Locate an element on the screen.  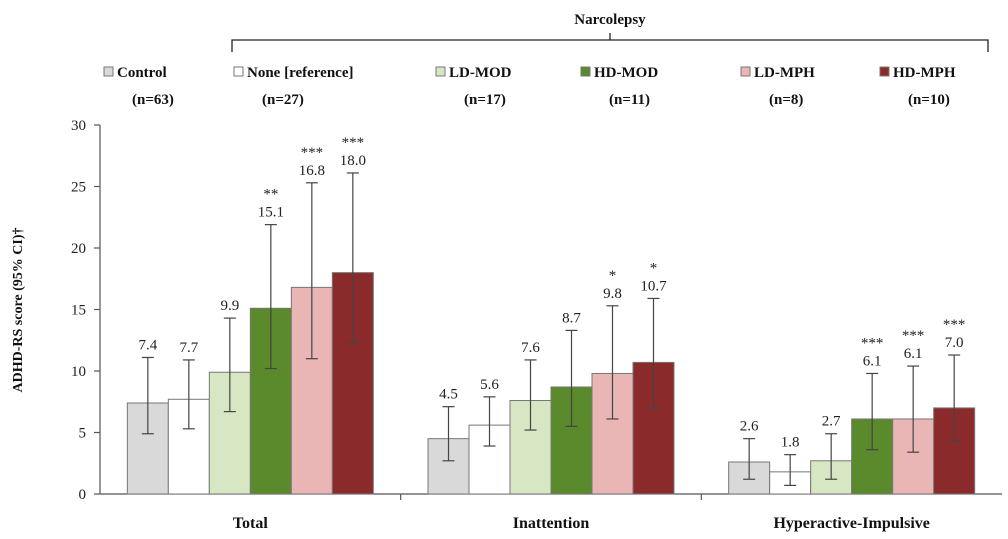
data-label: 5.6 is located at coordinates (489, 385).